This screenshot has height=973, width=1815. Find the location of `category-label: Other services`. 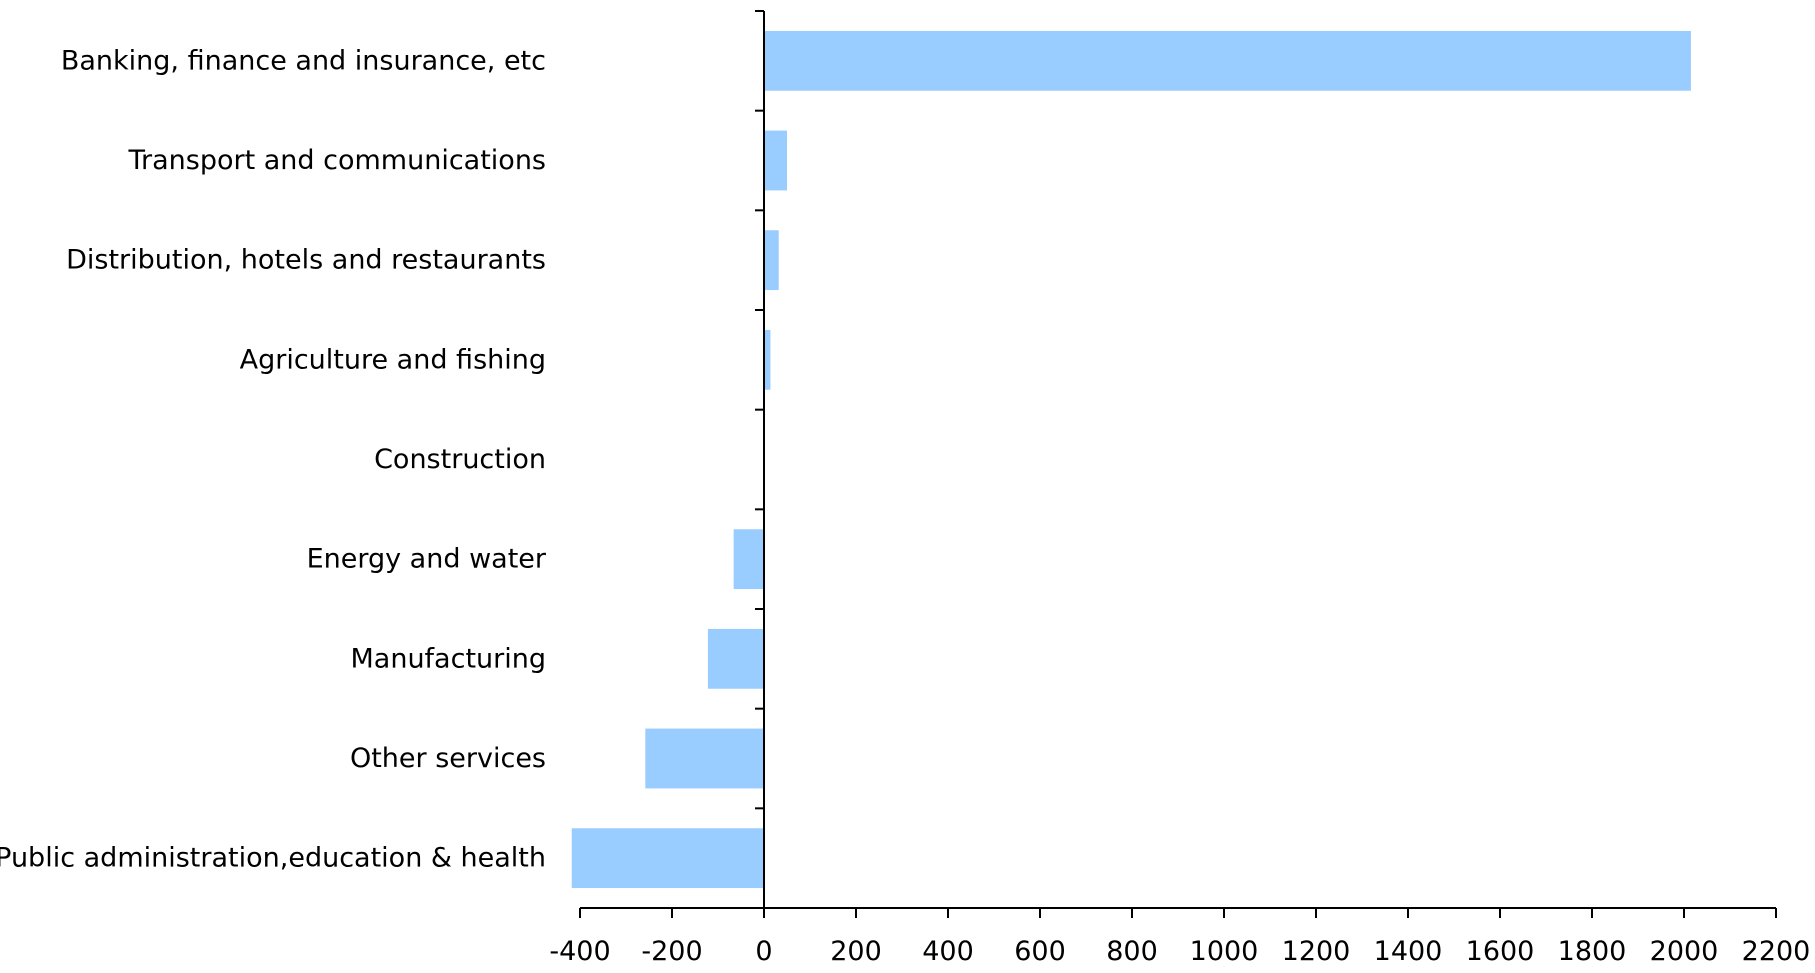

category-label: Other services is located at coordinates (448, 758).